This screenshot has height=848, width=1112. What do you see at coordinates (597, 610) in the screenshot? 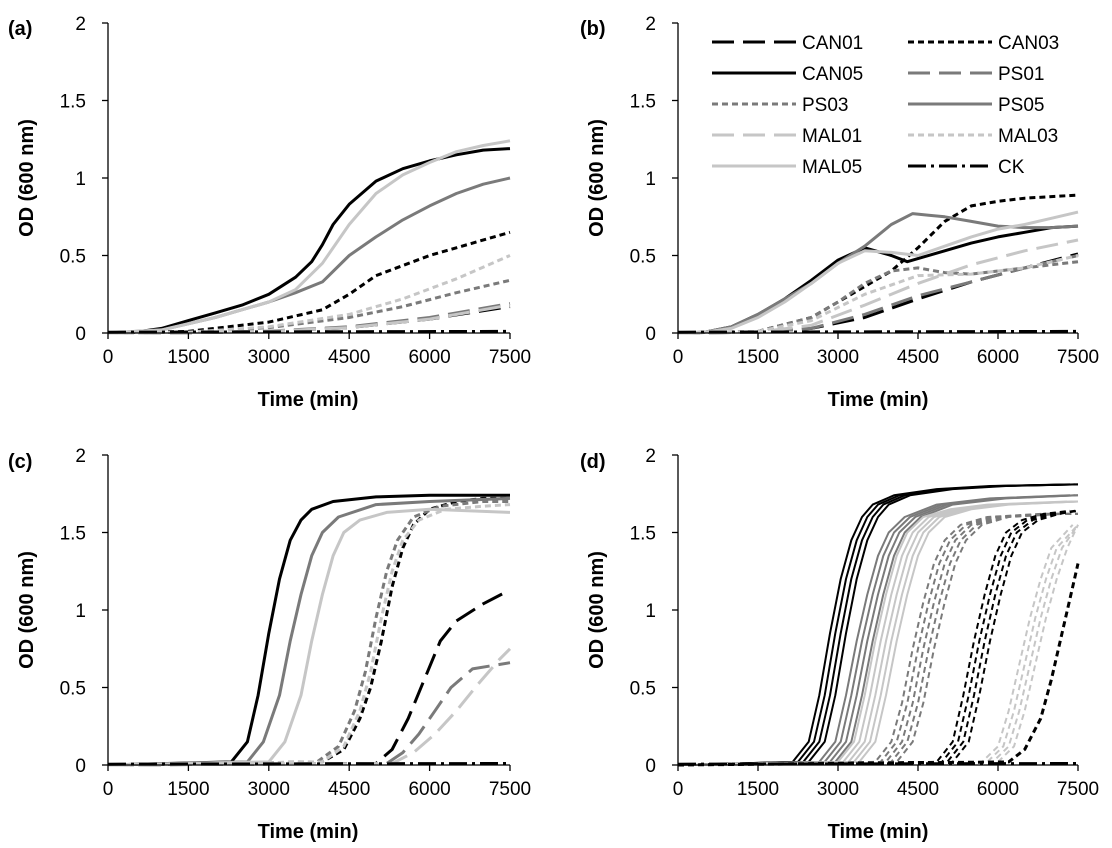
I see `y-axis-label-d: OD (600 nm)` at bounding box center [597, 610].